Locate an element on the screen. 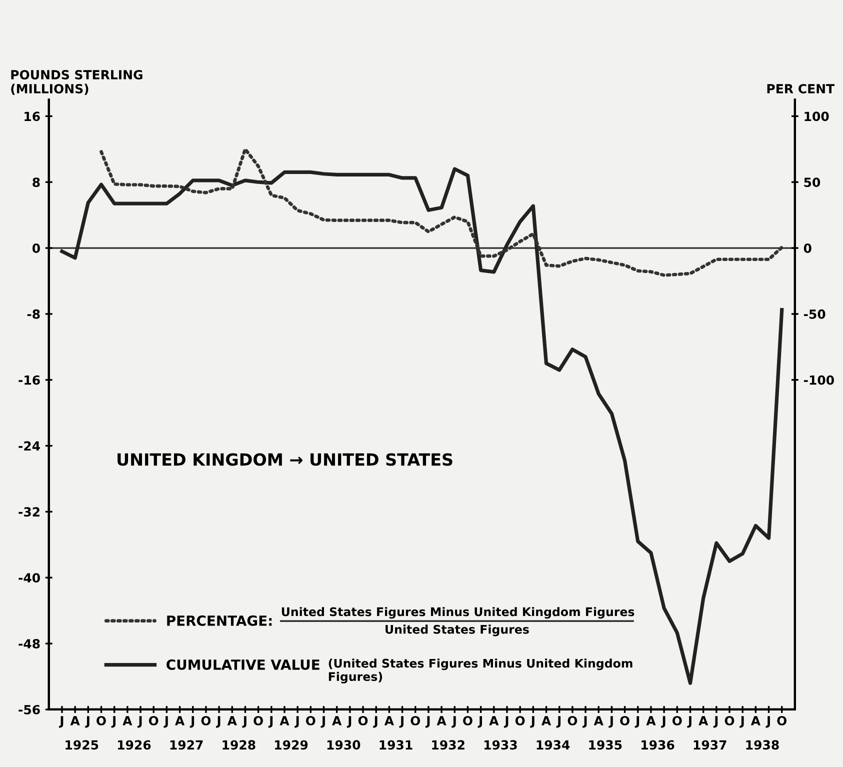 This screenshot has width=843, height=767. text: 1926 is located at coordinates (134, 745).